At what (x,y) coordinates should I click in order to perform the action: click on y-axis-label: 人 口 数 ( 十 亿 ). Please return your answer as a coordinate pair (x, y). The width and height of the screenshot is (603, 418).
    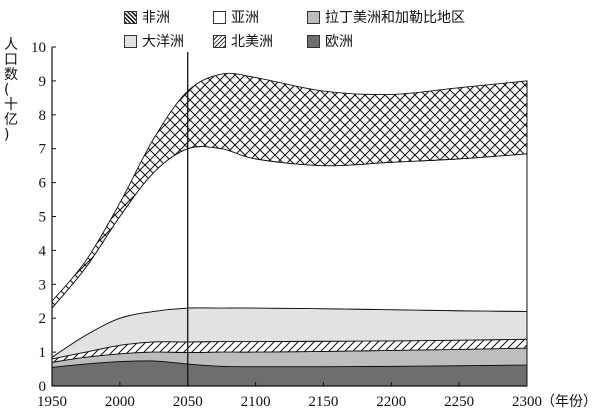
    Looking at the image, I should click on (11, 90).